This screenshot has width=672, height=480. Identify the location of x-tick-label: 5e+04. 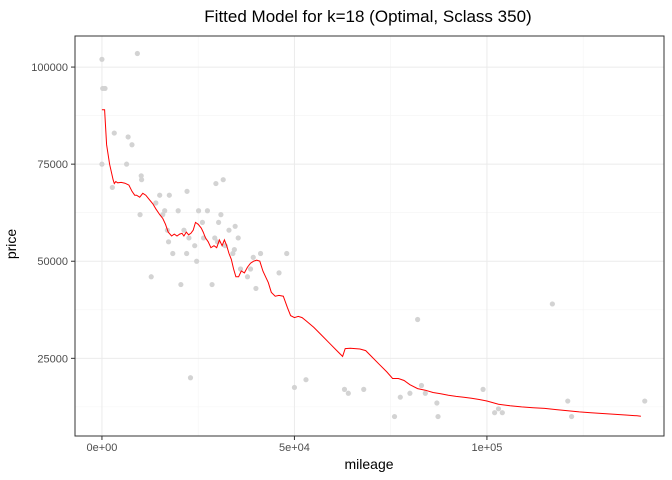
(294, 448).